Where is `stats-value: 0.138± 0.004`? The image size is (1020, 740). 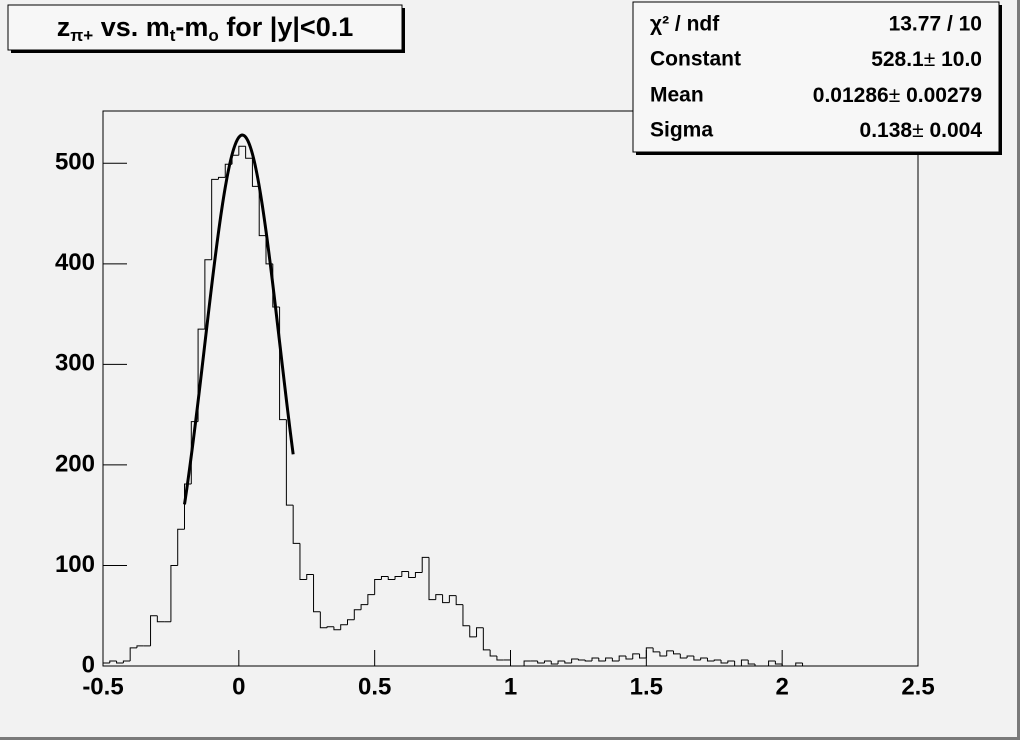 stats-value: 0.138± 0.004 is located at coordinates (921, 130).